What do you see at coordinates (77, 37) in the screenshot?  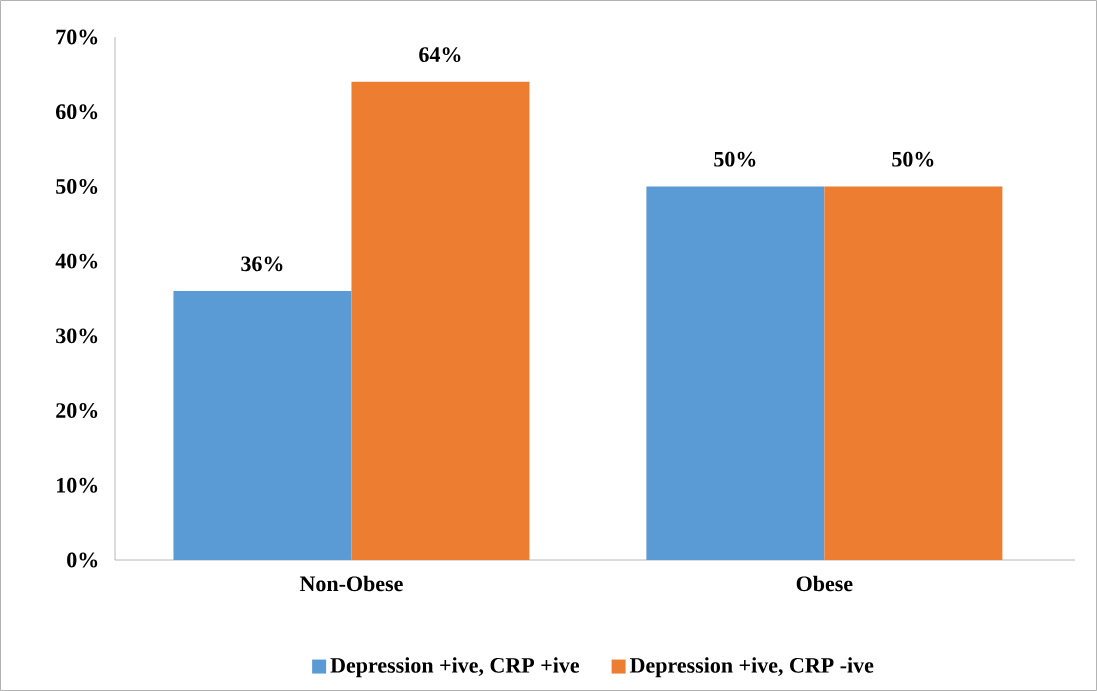 I see `y-tick-label: 70%` at bounding box center [77, 37].